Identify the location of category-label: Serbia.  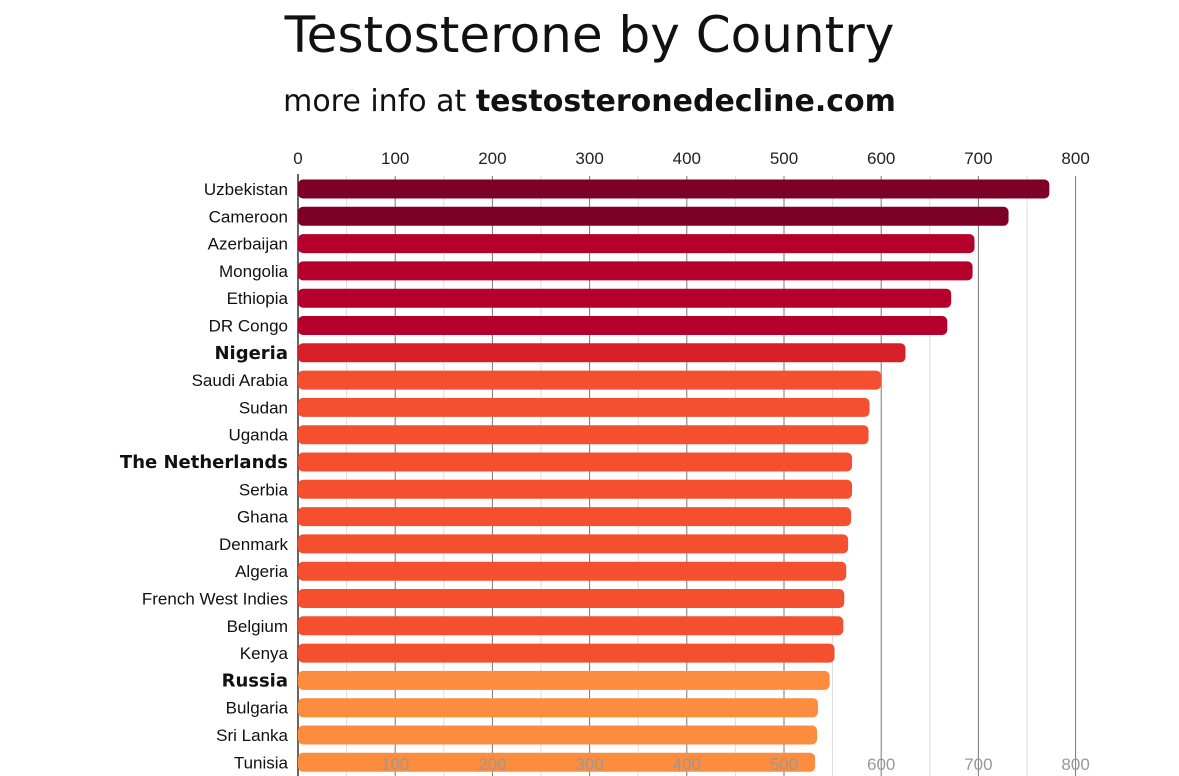
(264, 489).